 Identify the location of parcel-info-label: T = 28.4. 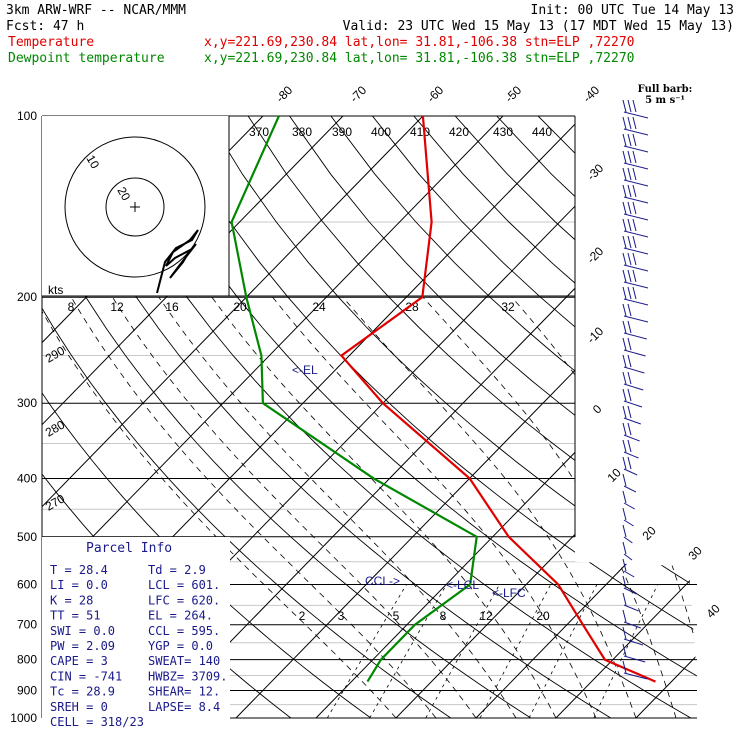
(79, 570).